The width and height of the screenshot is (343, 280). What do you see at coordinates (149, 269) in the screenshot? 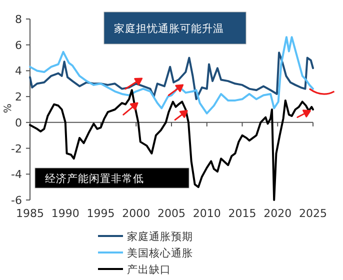
I see `legend-label: 产出缺口` at bounding box center [149, 269].